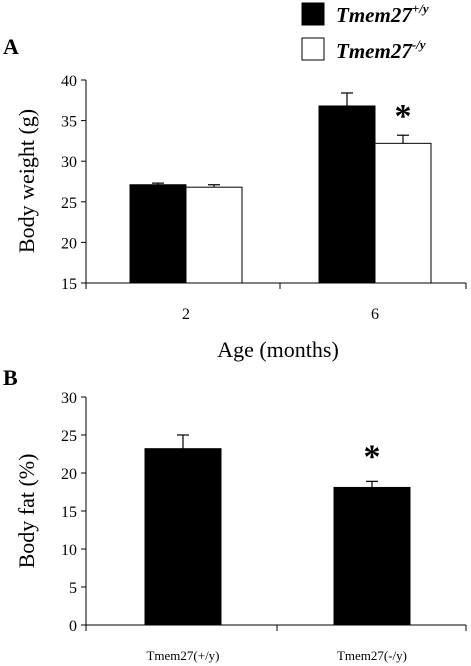 This screenshot has height=666, width=471. Describe the element at coordinates (69, 81) in the screenshot. I see `y-tick-label: 40` at that location.